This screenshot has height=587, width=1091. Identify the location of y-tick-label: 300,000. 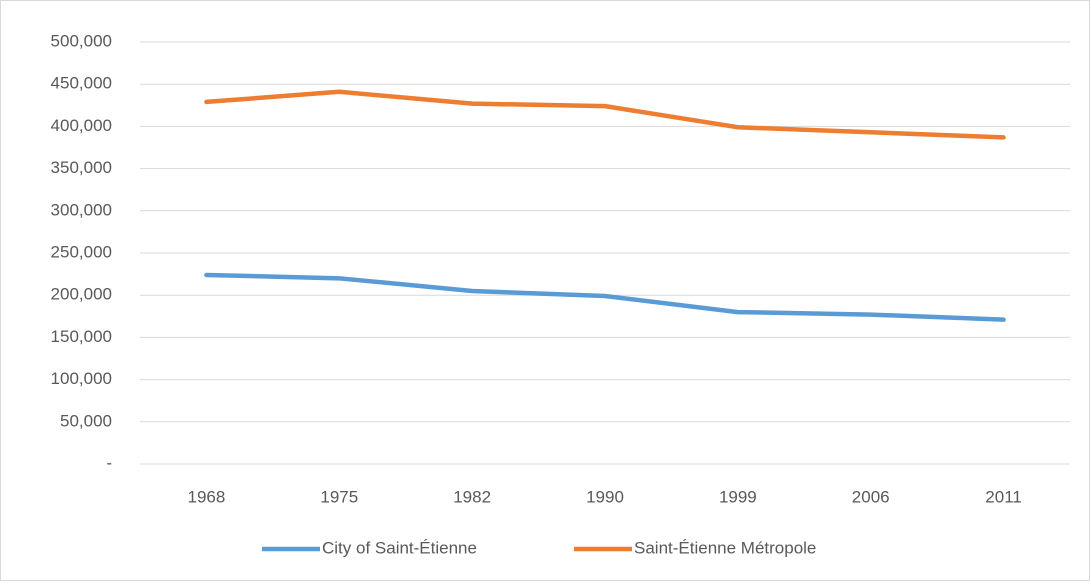
(81, 209).